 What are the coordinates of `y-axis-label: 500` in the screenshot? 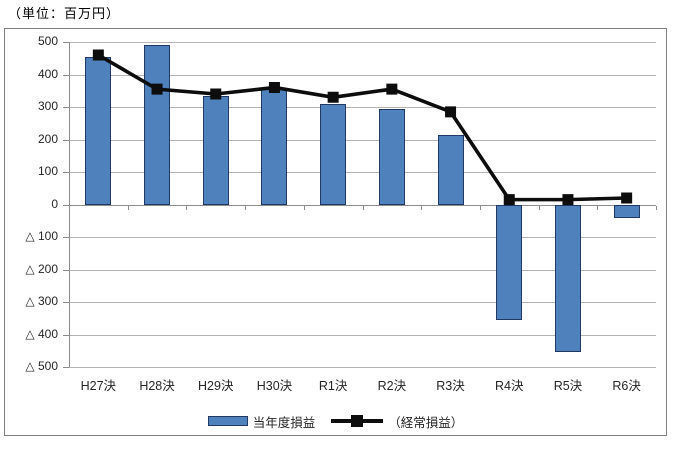 It's located at (47, 41).